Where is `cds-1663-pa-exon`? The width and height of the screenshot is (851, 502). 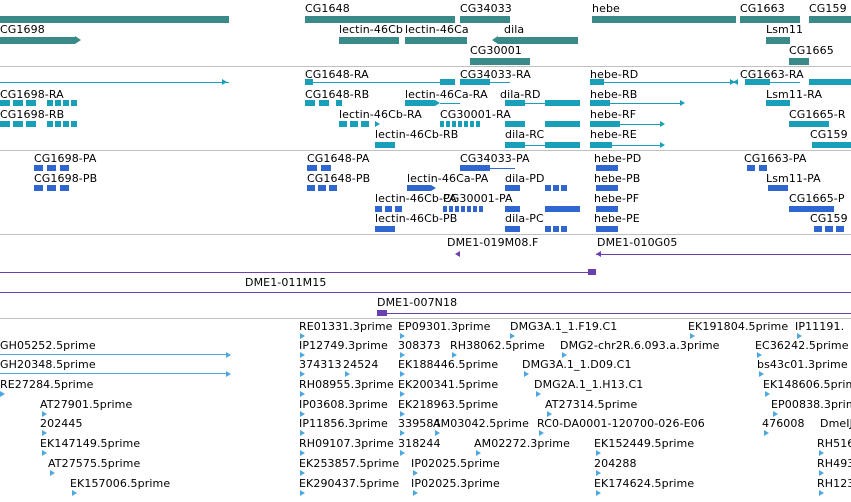 cds-1663-pa-exon is located at coordinates (751, 168).